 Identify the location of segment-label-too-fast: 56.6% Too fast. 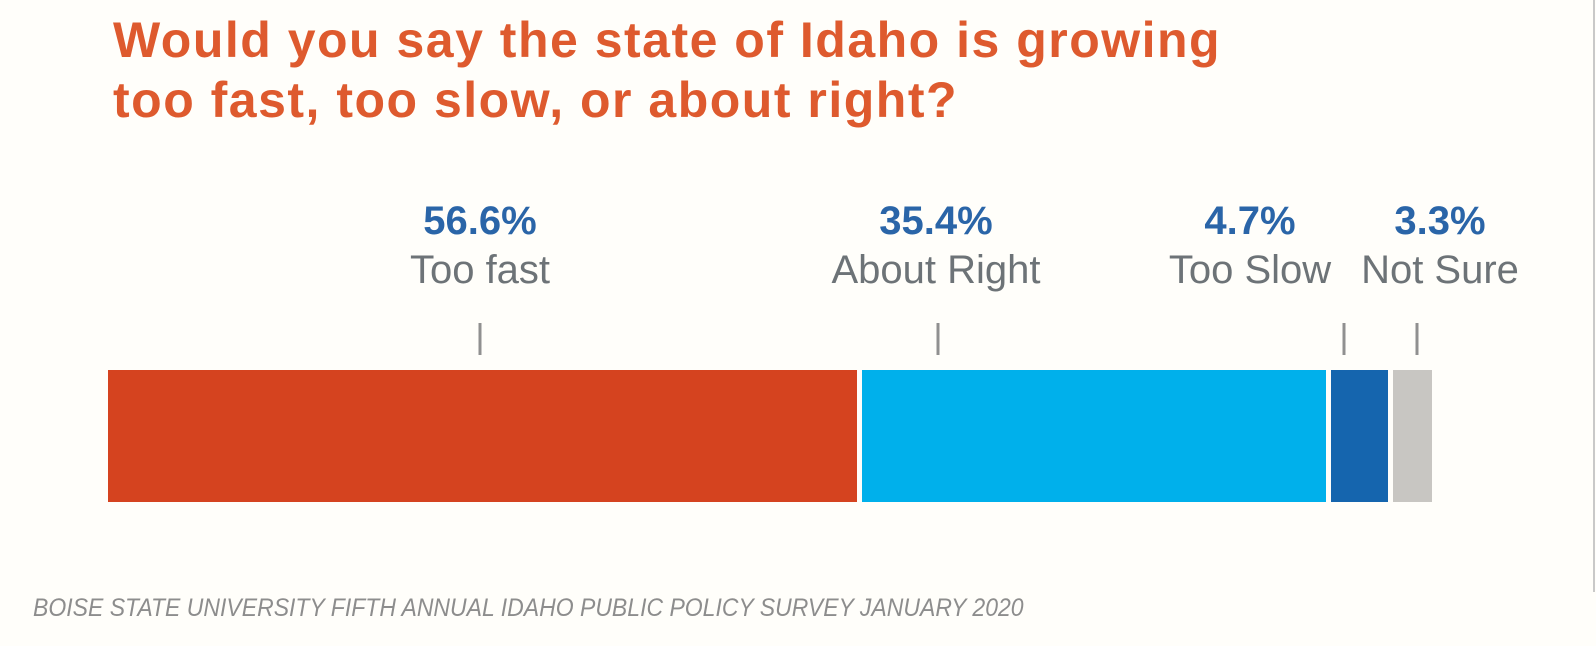
(480, 245).